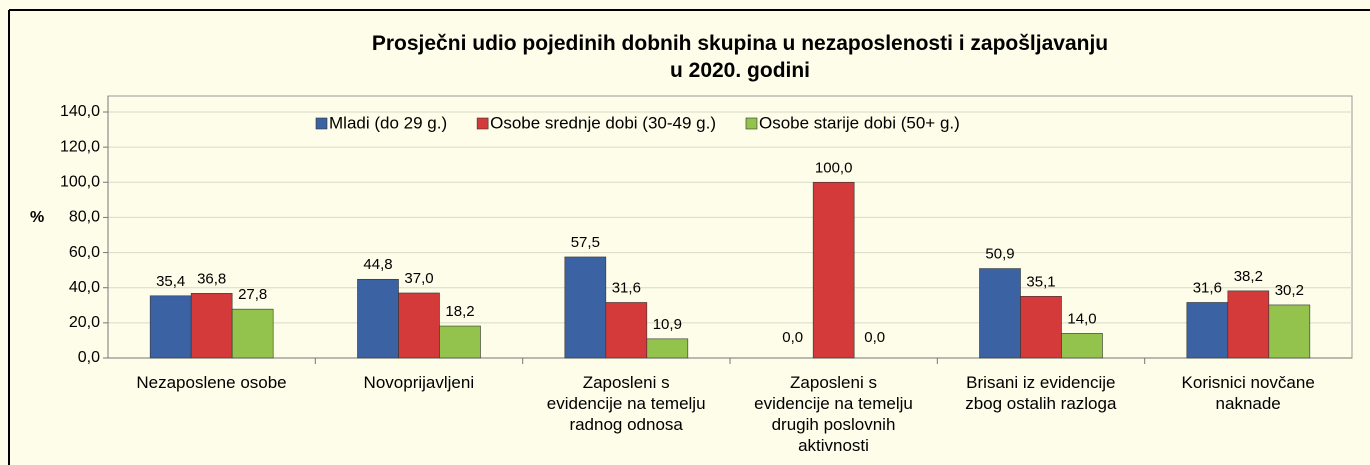 The width and height of the screenshot is (1370, 465). I want to click on x-tick-label: Novoprijavljeni, so click(419, 382).